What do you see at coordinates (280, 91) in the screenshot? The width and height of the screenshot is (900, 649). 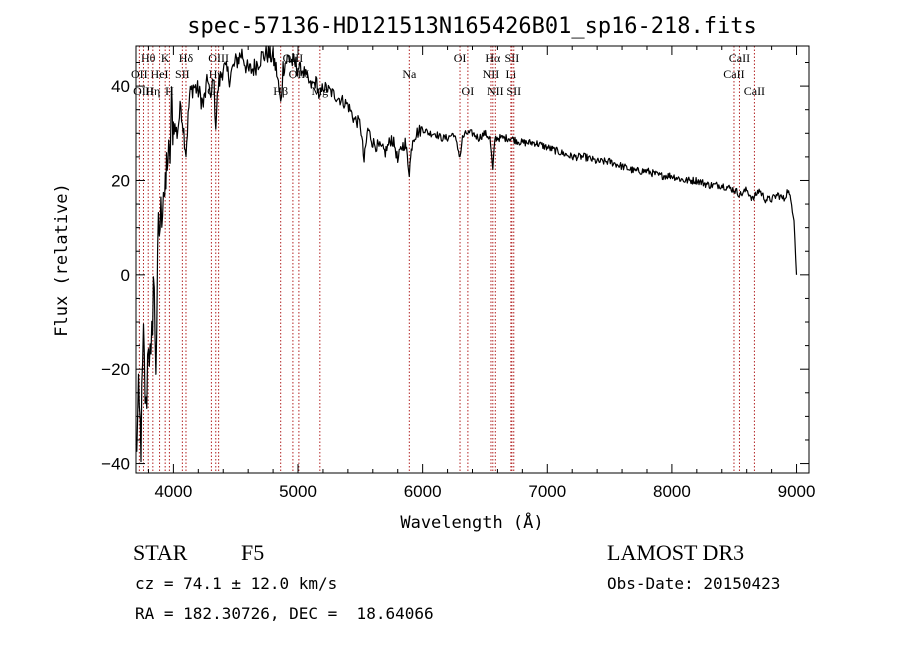 I see `line-marker-label: Hβ` at bounding box center [280, 91].